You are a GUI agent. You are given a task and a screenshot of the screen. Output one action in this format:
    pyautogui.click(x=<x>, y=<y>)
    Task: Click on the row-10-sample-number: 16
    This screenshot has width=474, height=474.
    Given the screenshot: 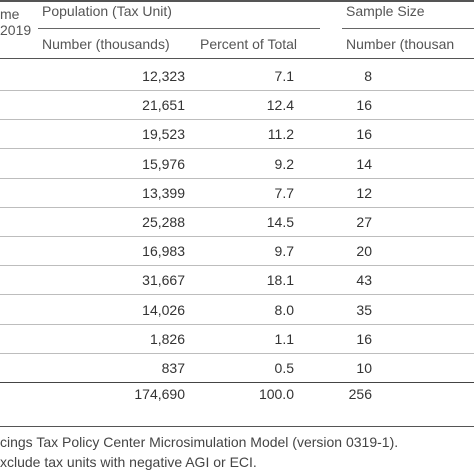 What is the action you would take?
    pyautogui.click(x=364, y=338)
    